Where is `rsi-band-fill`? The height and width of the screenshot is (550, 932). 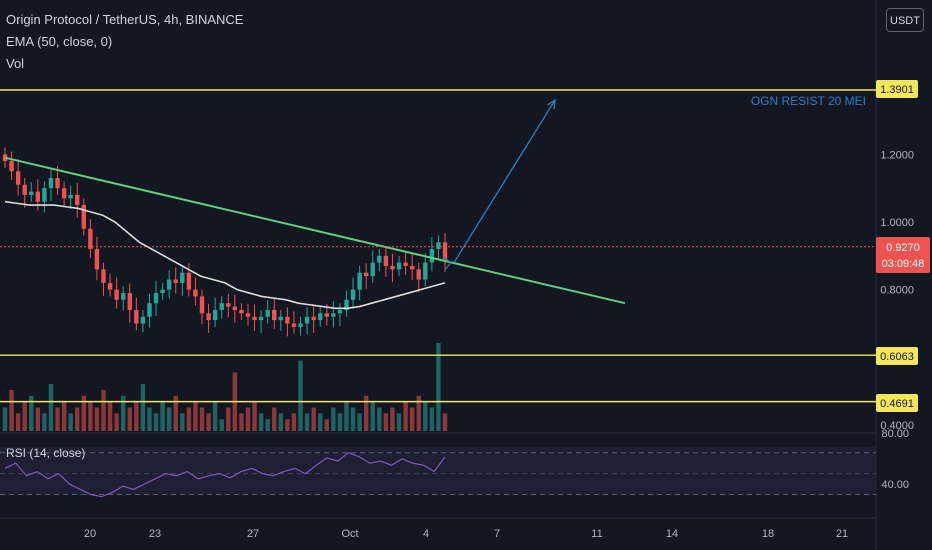
rsi-band-fill is located at coordinates (438, 471).